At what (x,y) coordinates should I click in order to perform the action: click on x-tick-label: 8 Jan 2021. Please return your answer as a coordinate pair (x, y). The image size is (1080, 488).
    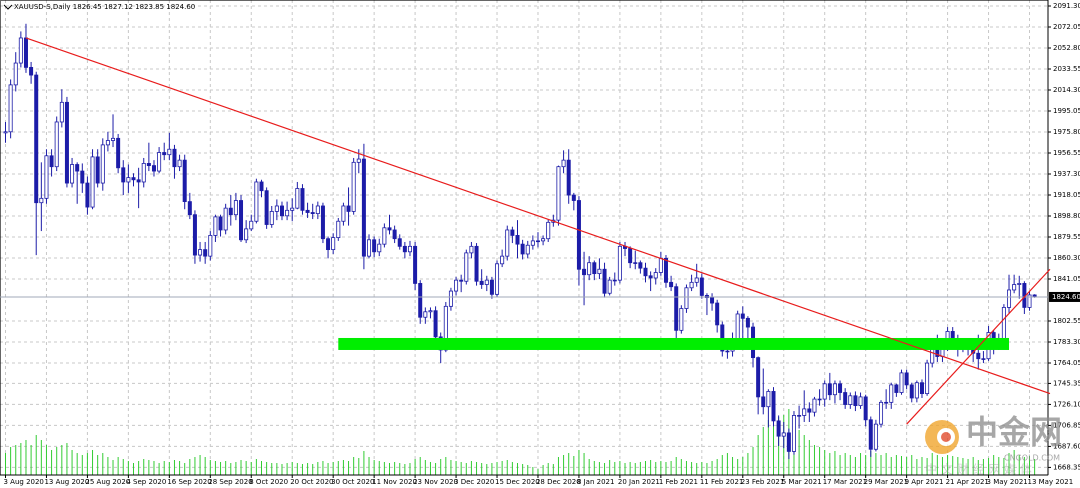
    Looking at the image, I should click on (596, 482).